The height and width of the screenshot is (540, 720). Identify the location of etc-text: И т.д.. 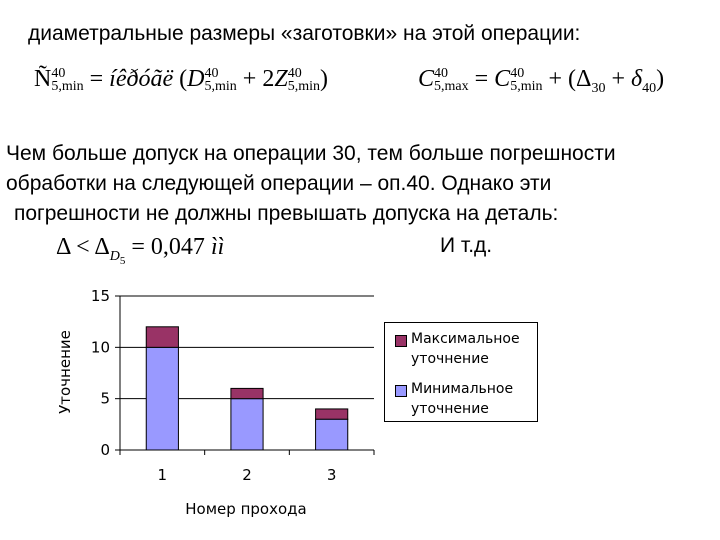
(466, 245).